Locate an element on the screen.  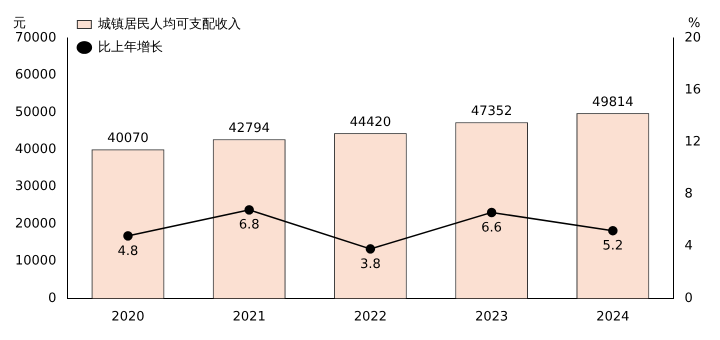
y-tick-label: 50000 is located at coordinates (35, 112).